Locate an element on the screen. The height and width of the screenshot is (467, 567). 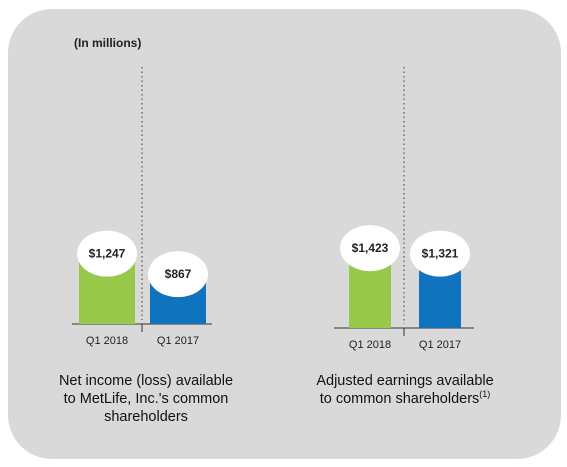
caption-line-with-footnote: to common shareholders(1) is located at coordinates (405, 399).